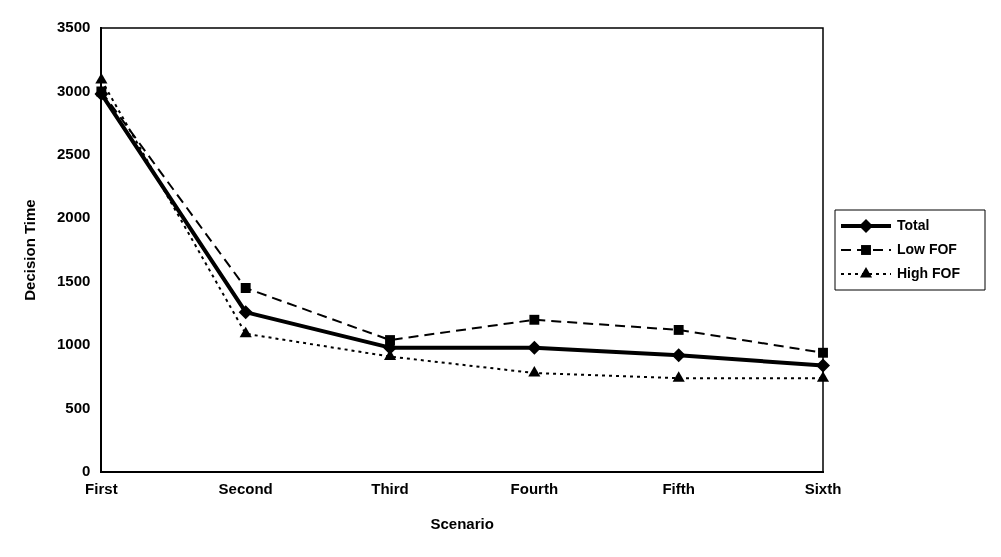 Image resolution: width=1001 pixels, height=557 pixels. Describe the element at coordinates (73, 27) in the screenshot. I see `y-tick-label: 3500` at that location.